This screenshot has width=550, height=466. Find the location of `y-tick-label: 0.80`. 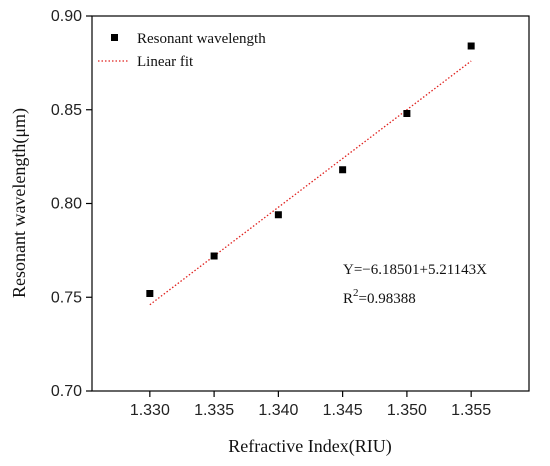

y-tick-label: 0.80 is located at coordinates (66, 204).